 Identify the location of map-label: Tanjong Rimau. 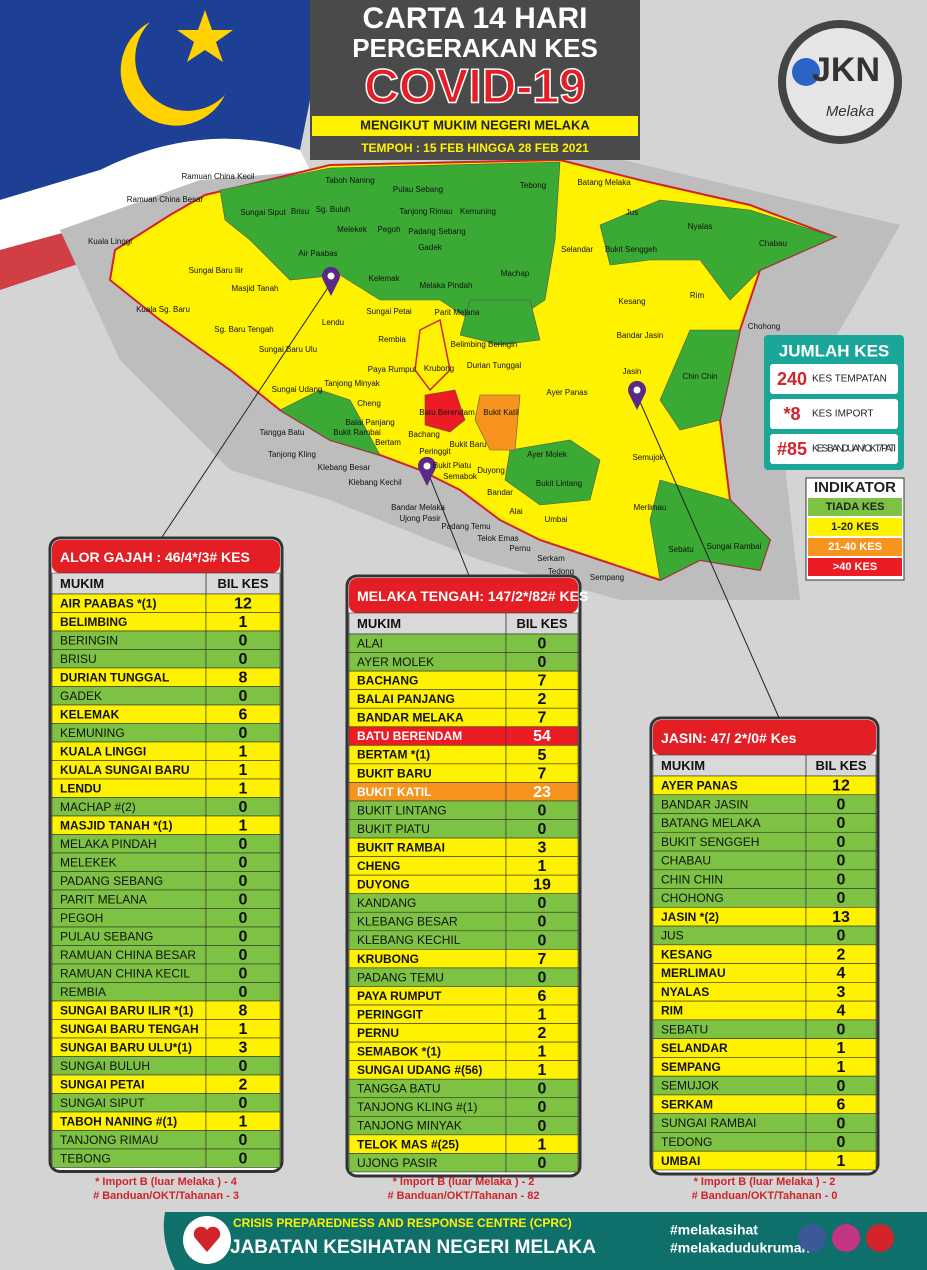
(425, 211).